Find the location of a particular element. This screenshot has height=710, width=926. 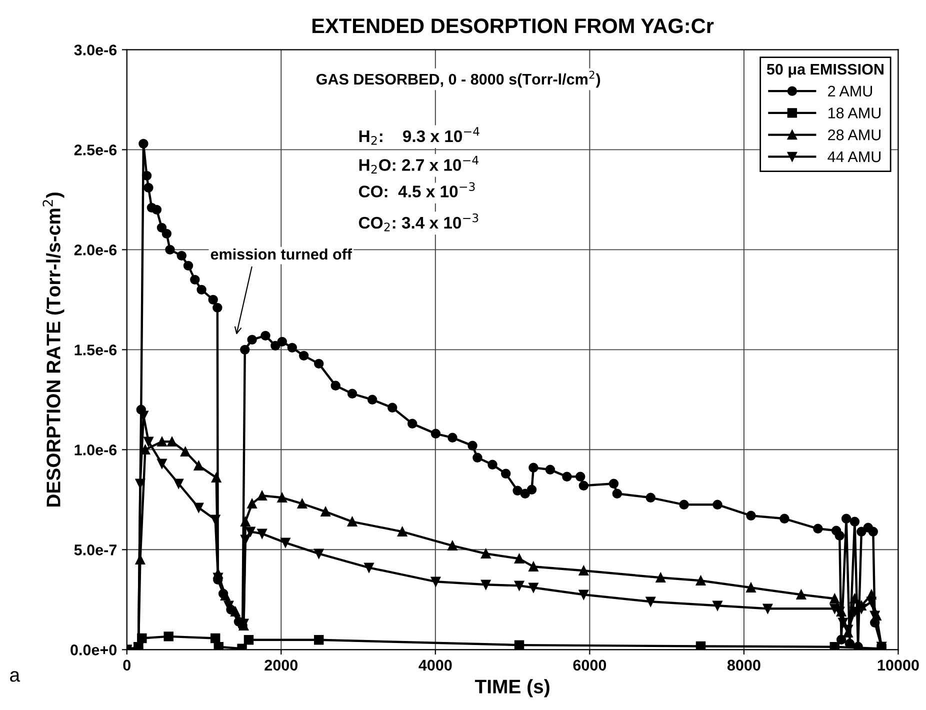

y-tick-label: 2.0e-6 is located at coordinates (95, 250).